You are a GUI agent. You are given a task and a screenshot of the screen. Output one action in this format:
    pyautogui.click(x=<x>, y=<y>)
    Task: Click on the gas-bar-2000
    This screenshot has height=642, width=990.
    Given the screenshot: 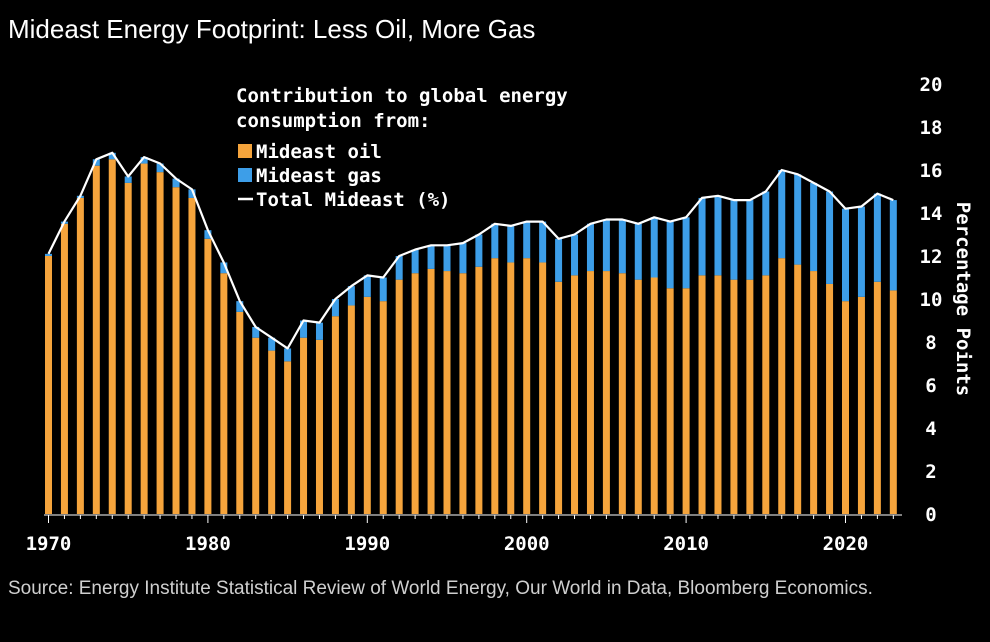 What is the action you would take?
    pyautogui.click(x=527, y=240)
    